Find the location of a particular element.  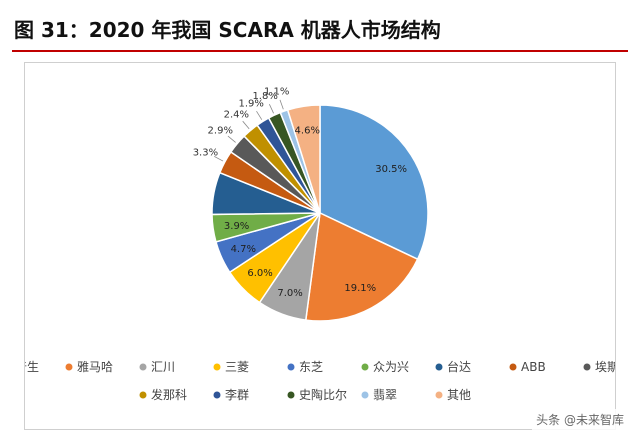

slice-value-label: 1.1% is located at coordinates (276, 91).